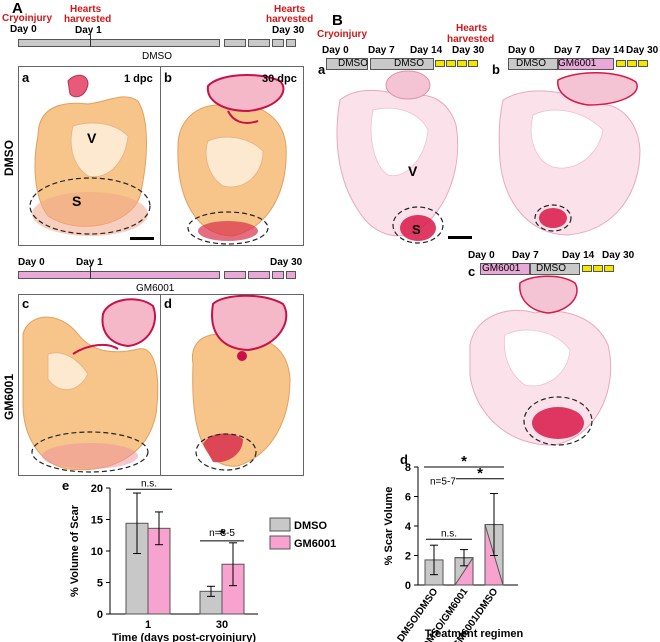 The image size is (660, 642). I want to click on b-sub-c: c, so click(472, 271).